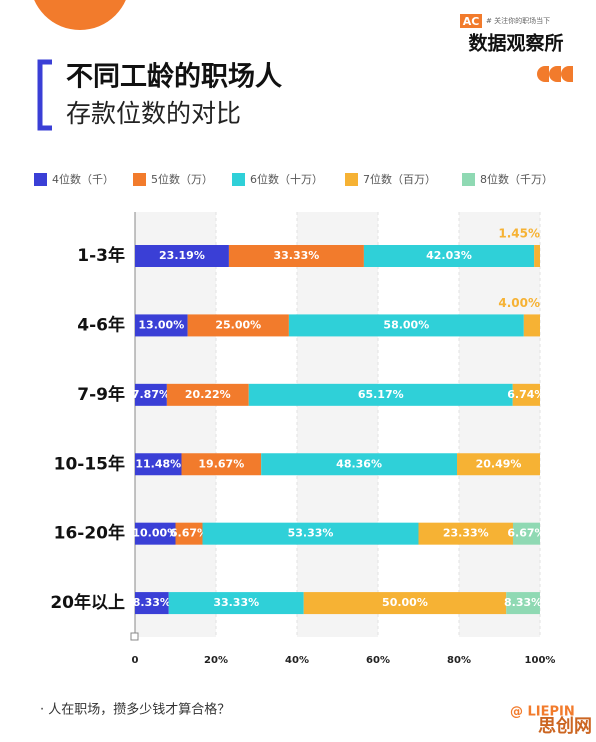 The width and height of the screenshot is (596, 742). Describe the element at coordinates (182, 179) in the screenshot. I see `legend-label: 5位数（万）` at that location.